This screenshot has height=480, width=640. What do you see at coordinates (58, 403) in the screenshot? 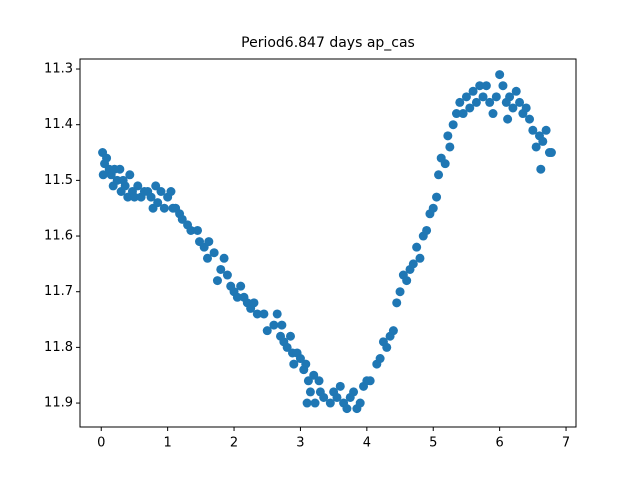
I see `y-tick-label: 11.9` at bounding box center [58, 403].